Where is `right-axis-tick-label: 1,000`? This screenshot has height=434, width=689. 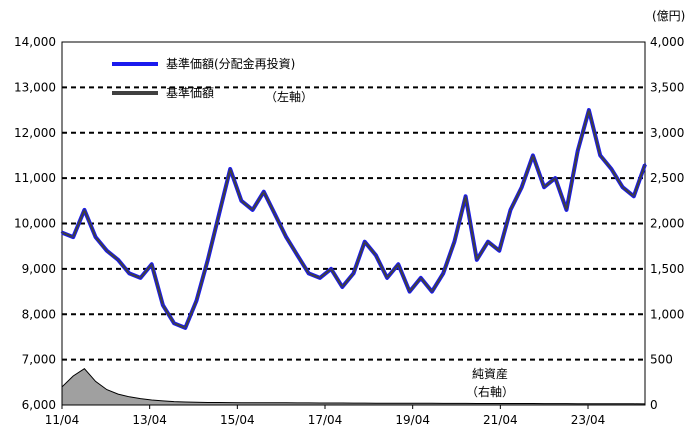
right-axis-tick-label: 1,000 is located at coordinates (667, 314).